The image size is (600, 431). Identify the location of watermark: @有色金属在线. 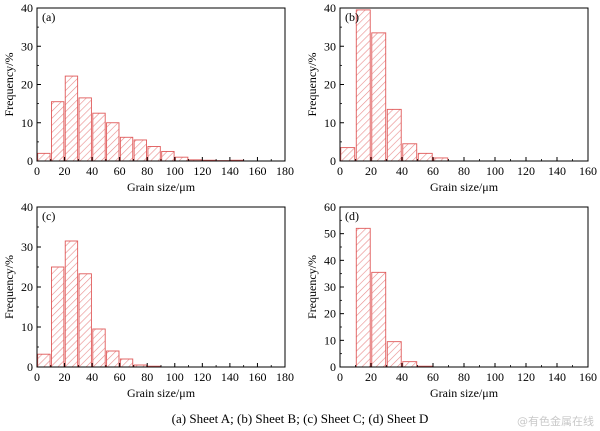
(555, 421).